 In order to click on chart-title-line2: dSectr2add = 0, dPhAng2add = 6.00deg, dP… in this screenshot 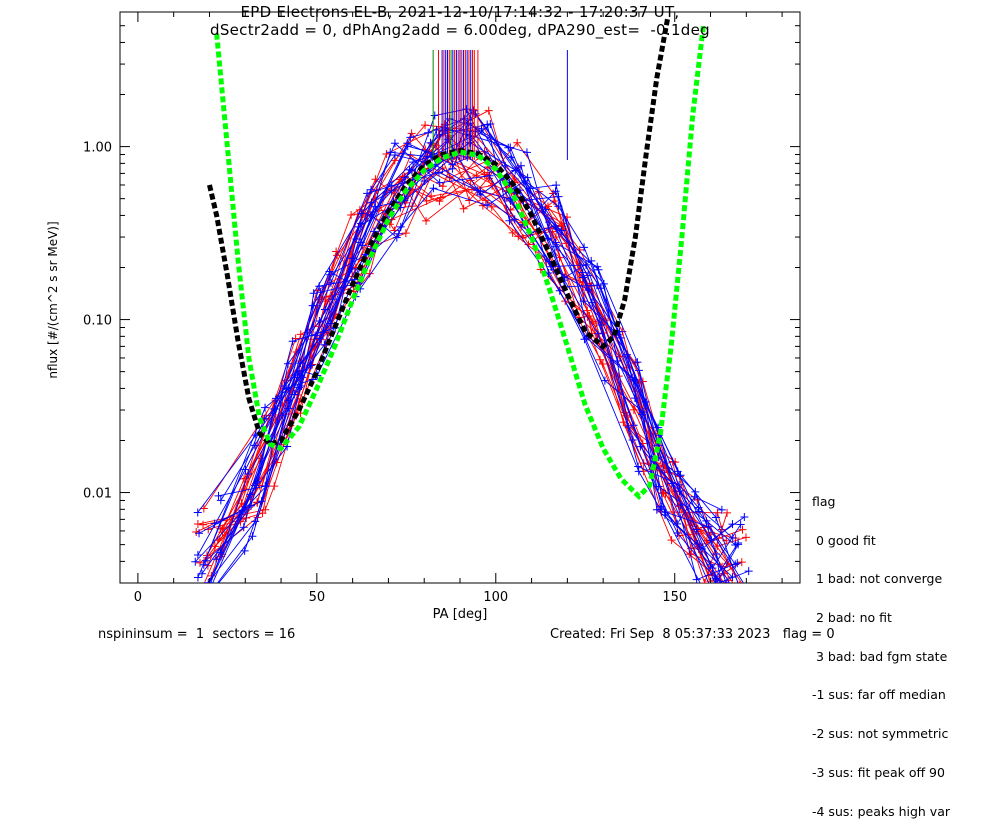, I will do `click(460, 30)`.